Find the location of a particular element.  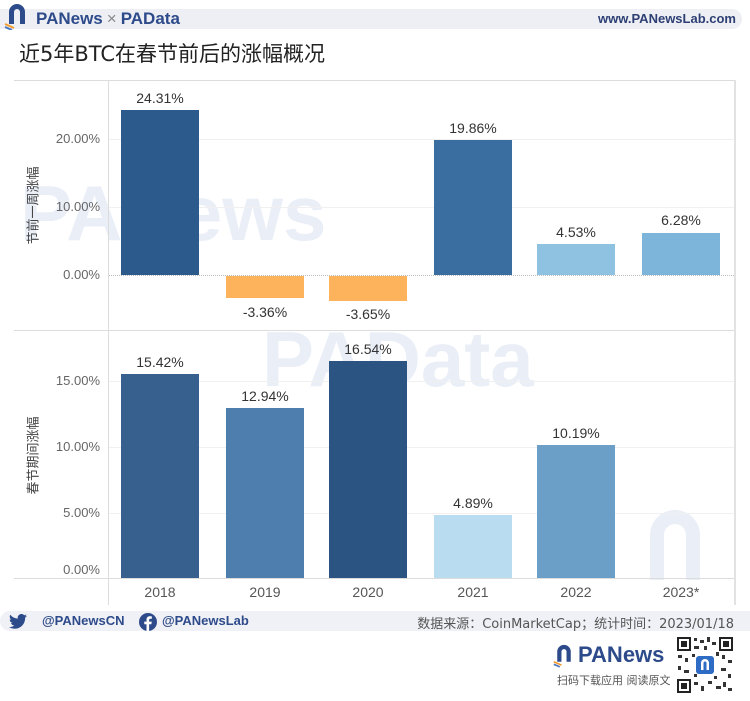

qr-code-icon is located at coordinates (705, 665).